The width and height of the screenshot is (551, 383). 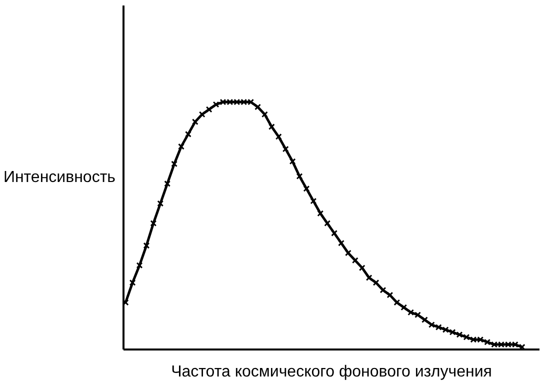 I want to click on x-axis-title: Частота космического фонового излучения, so click(x=331, y=372).